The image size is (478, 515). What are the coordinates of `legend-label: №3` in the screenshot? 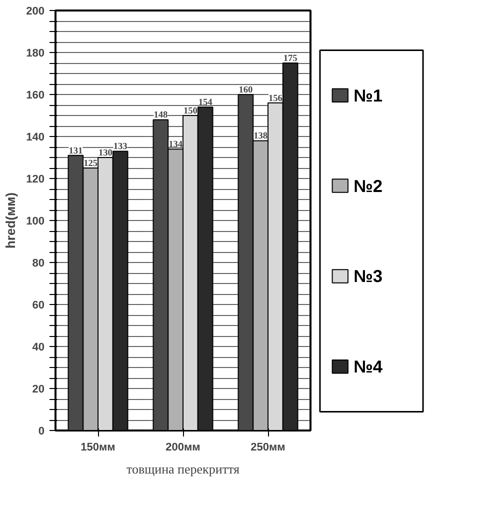 It's located at (368, 276).